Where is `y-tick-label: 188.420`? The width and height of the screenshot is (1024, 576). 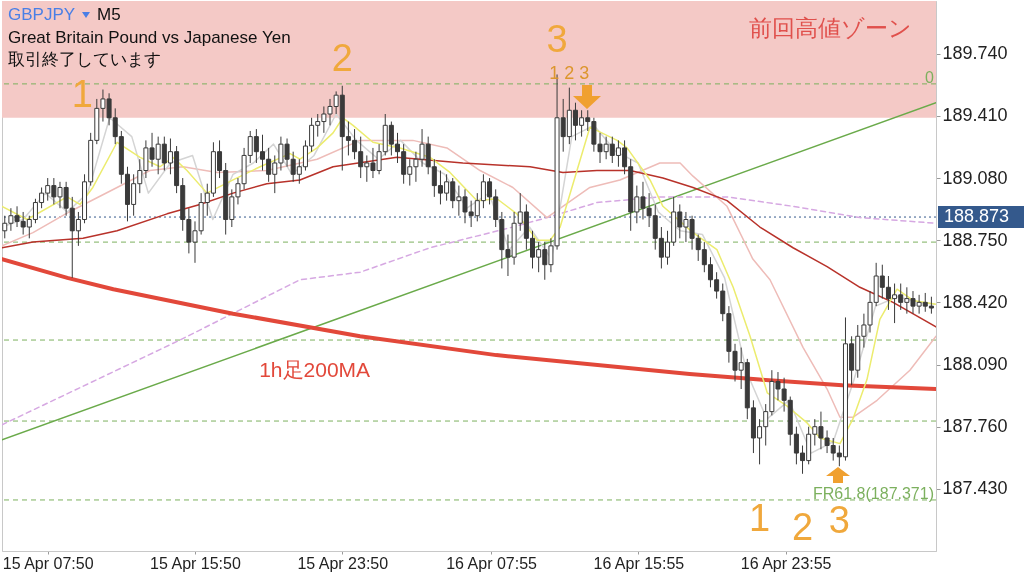
y-tick-label: 188.420 is located at coordinates (975, 301).